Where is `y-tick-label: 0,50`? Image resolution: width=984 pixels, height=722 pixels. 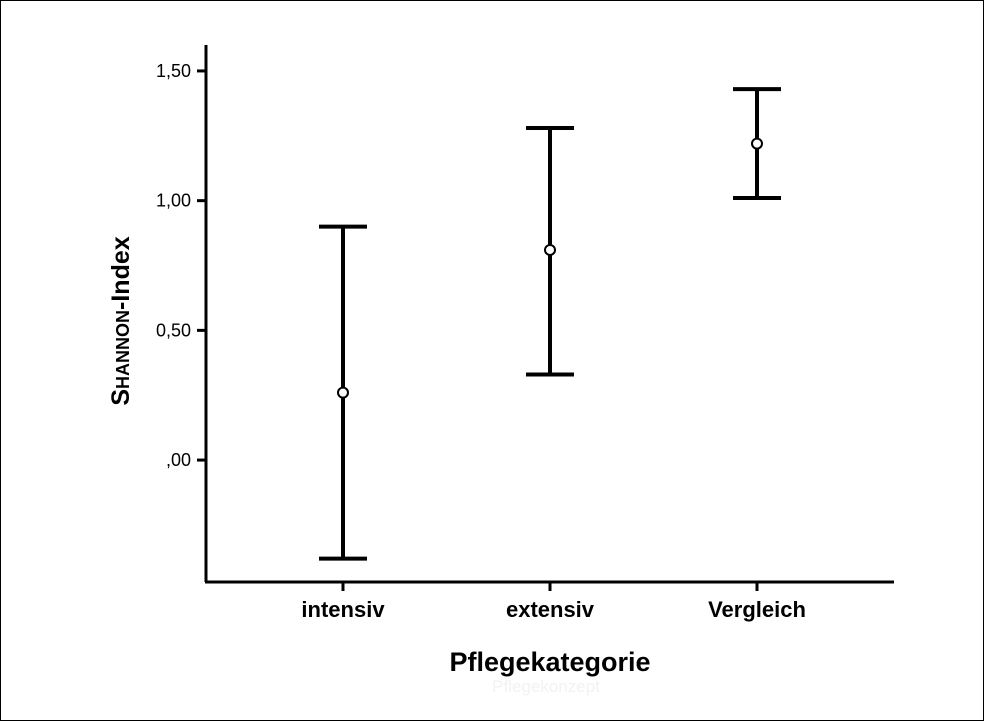
y-tick-label: 0,50 is located at coordinates (173, 330).